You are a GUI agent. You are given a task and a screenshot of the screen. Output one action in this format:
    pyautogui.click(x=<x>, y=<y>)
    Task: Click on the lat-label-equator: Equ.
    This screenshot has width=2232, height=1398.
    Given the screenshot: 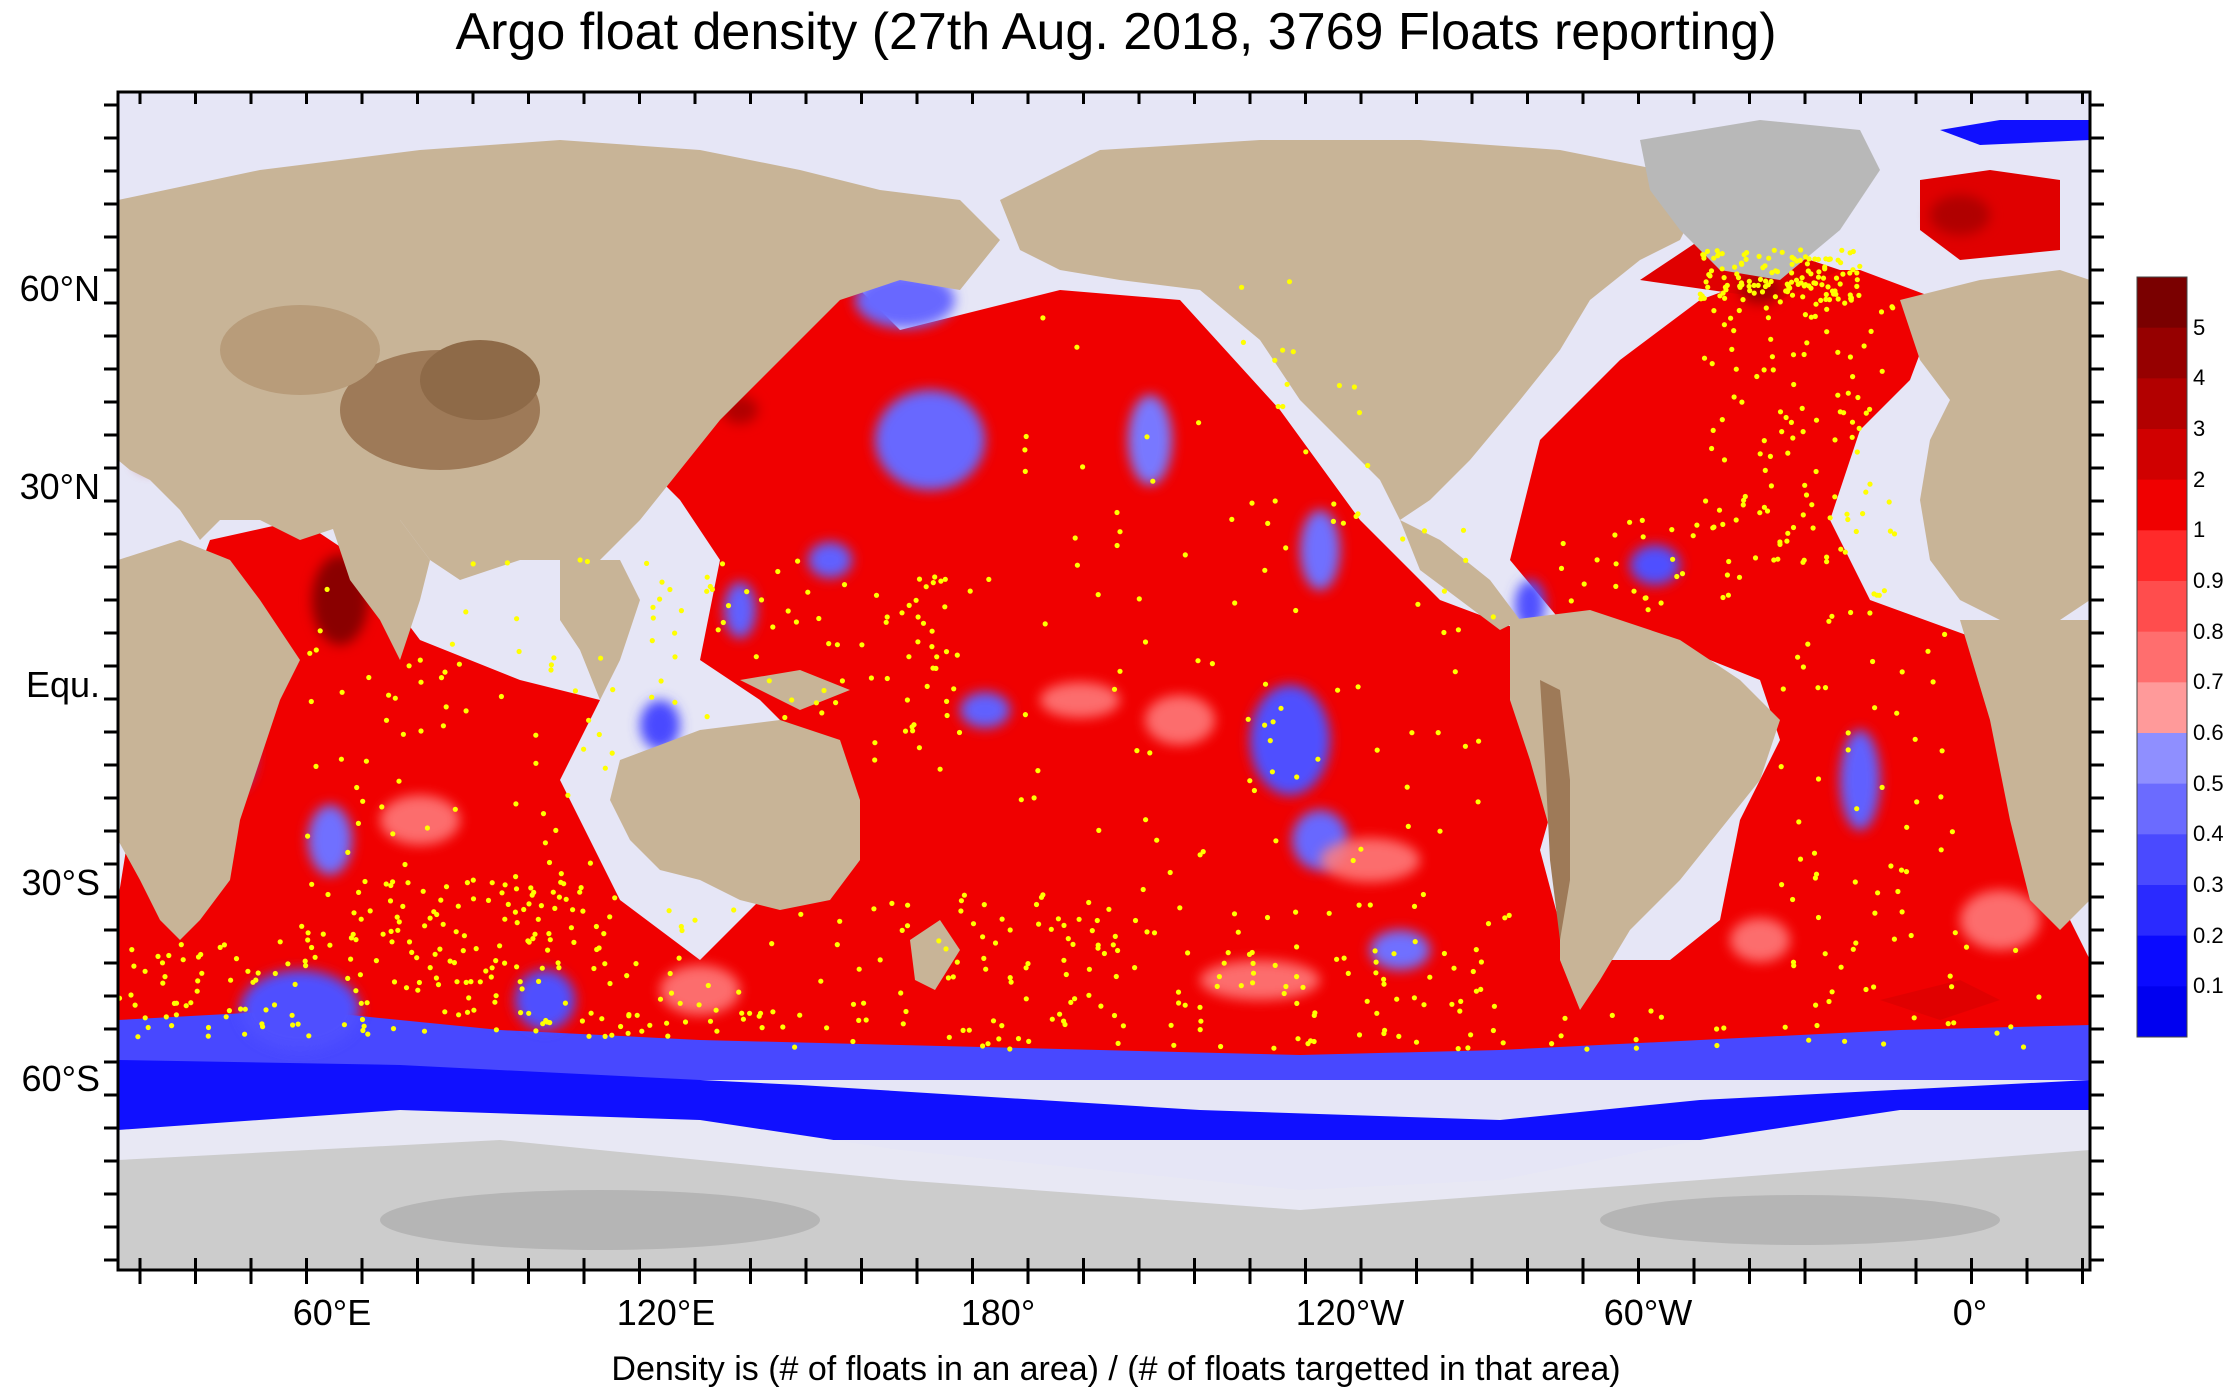 What is the action you would take?
    pyautogui.click(x=62, y=684)
    